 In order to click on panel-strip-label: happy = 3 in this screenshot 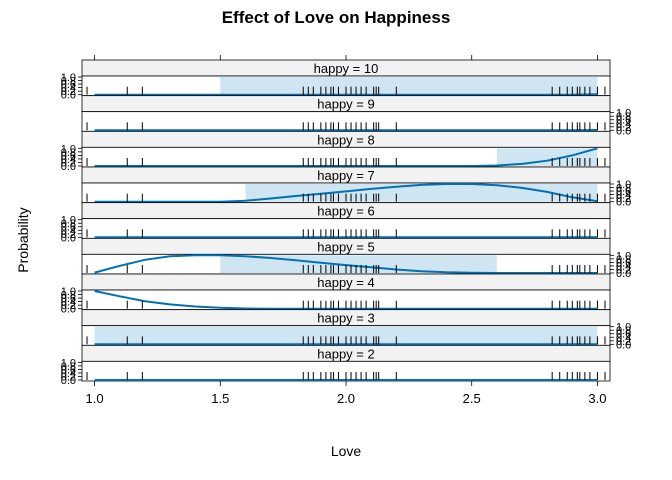, I will do `click(345, 318)`.